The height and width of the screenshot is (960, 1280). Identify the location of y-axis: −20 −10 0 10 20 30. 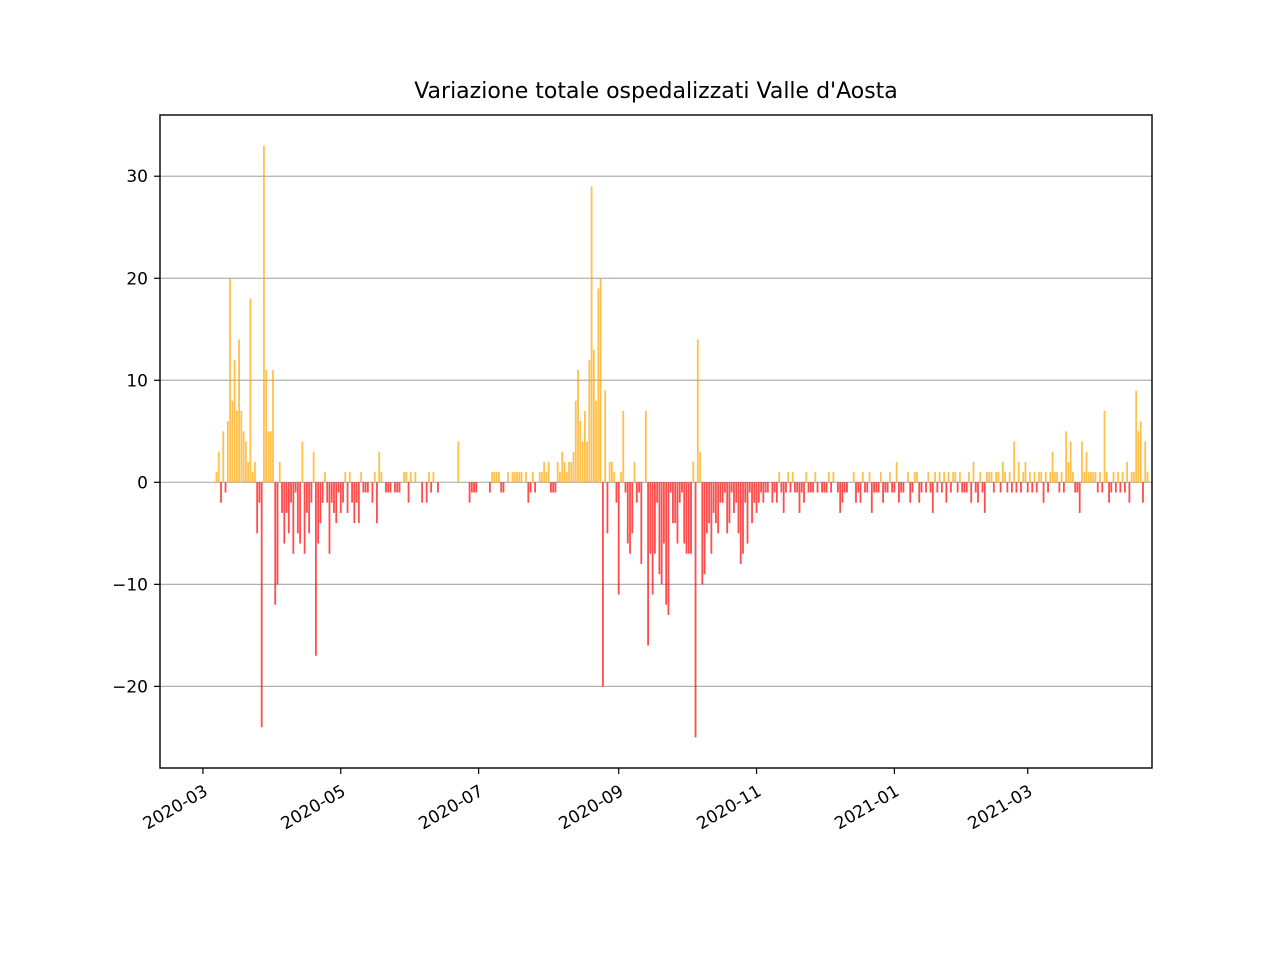
(136, 432).